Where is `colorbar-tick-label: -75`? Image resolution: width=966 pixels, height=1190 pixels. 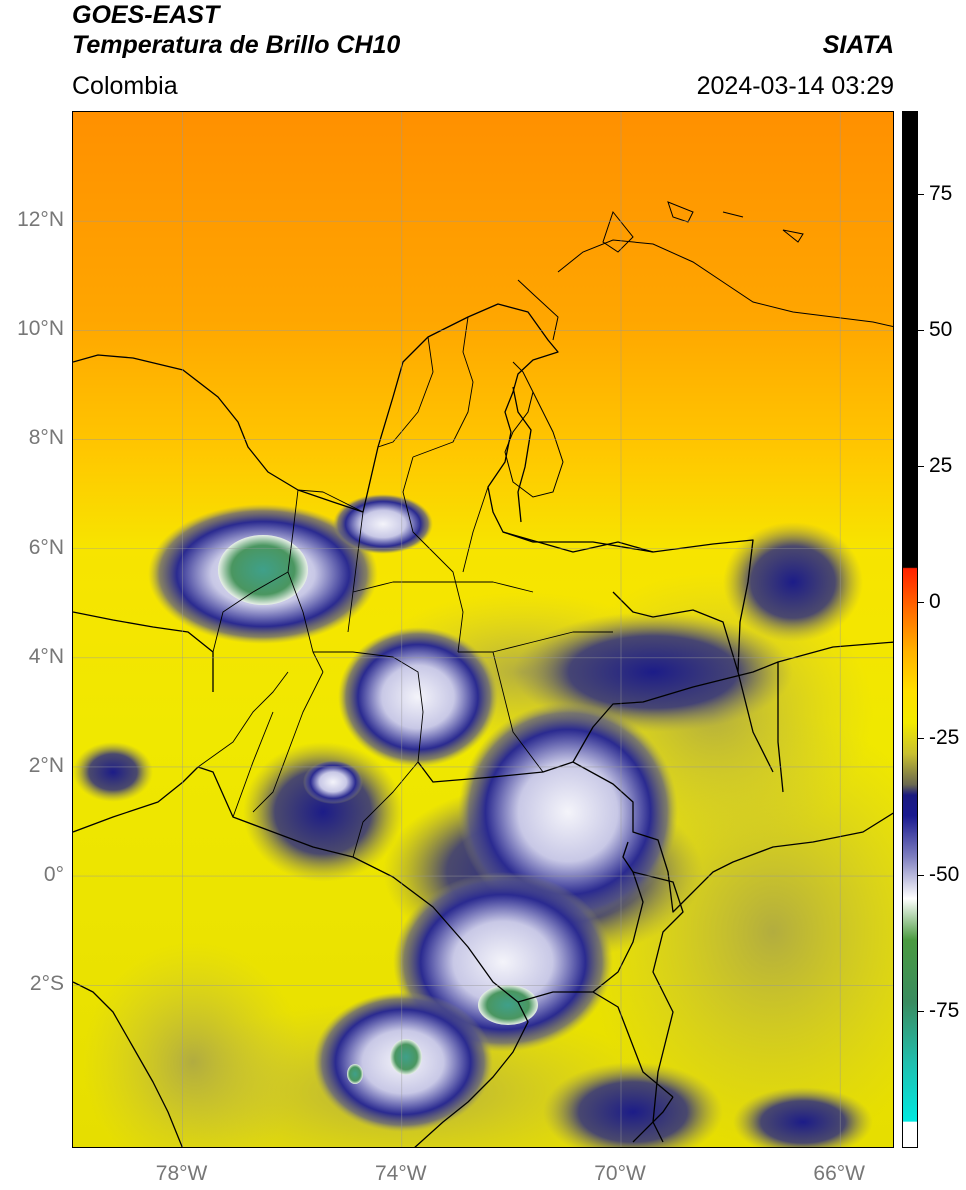
colorbar-tick-label: -75 is located at coordinates (944, 1010).